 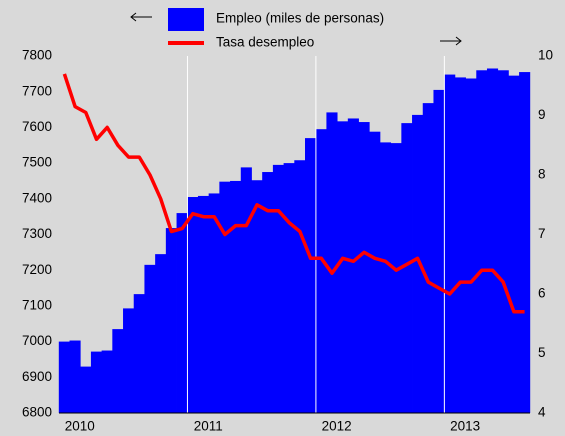 What do you see at coordinates (542, 412) in the screenshot?
I see `y2-tick-label: 4` at bounding box center [542, 412].